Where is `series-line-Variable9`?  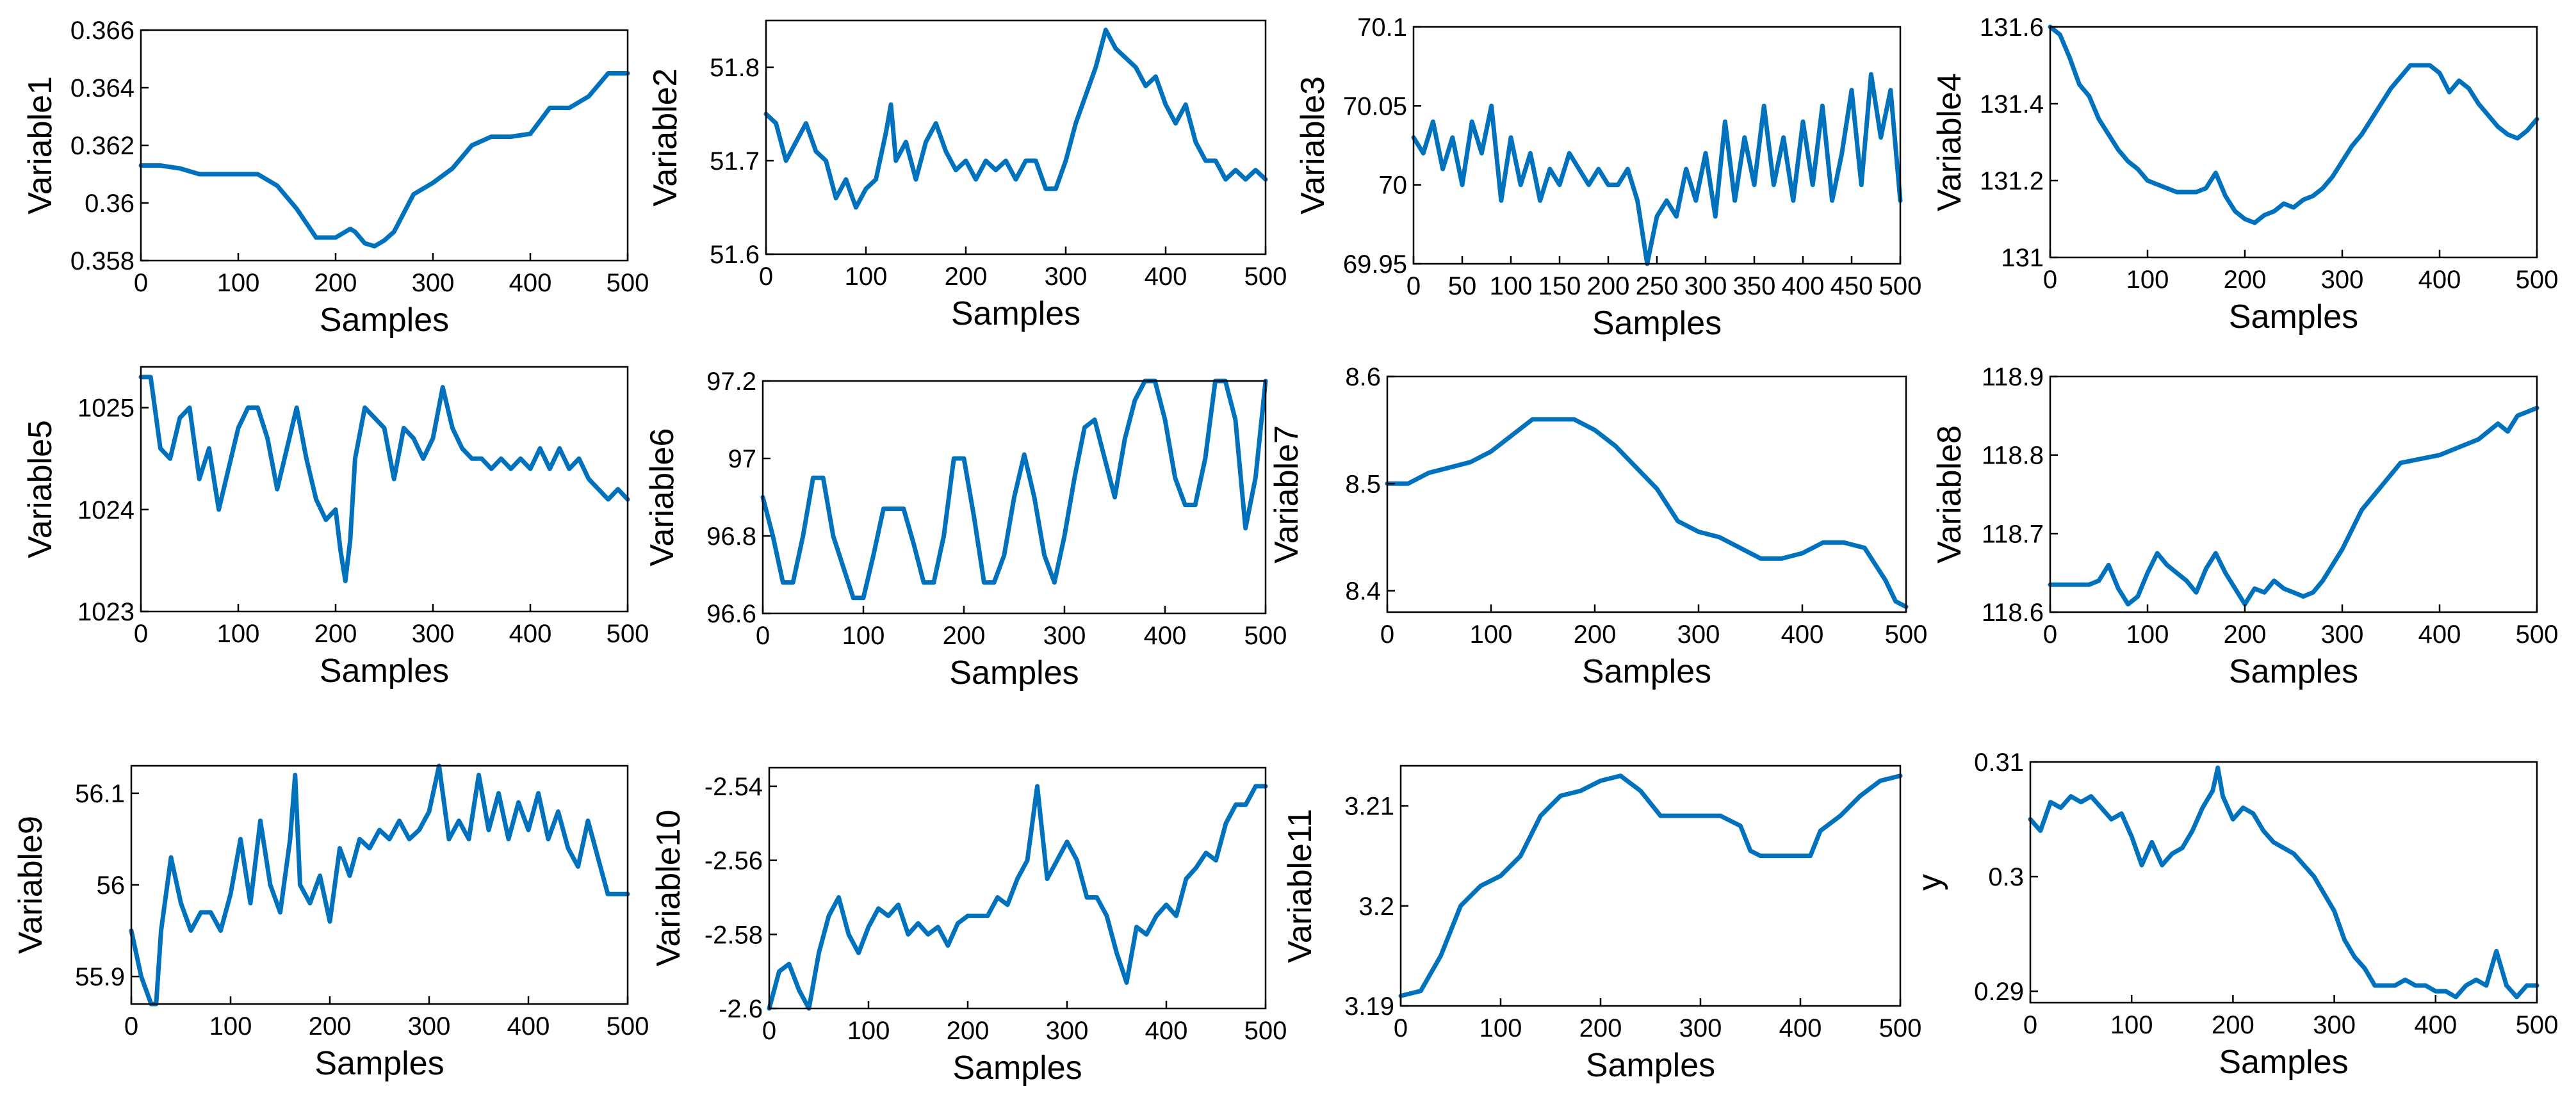
series-line-Variable9 is located at coordinates (379, 885).